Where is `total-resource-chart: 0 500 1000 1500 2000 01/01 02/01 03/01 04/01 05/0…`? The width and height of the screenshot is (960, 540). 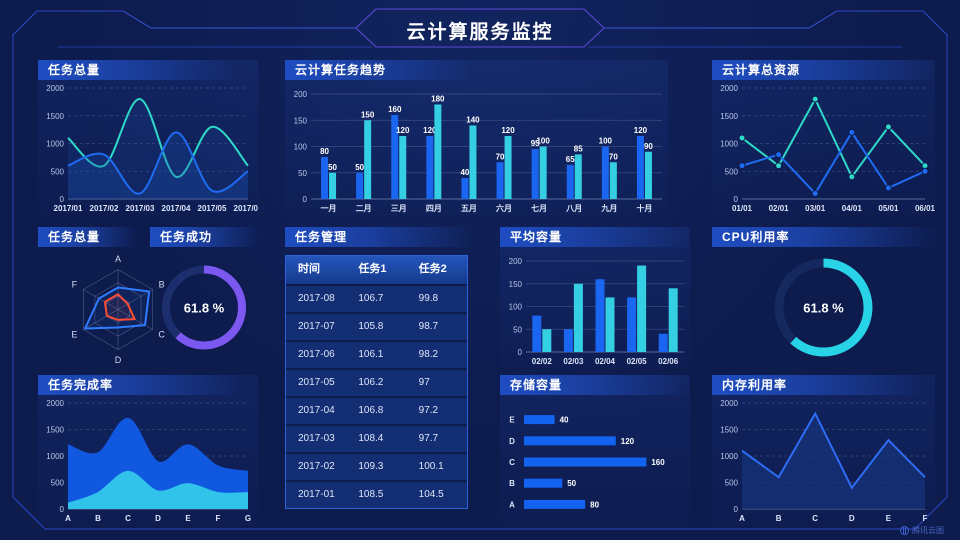 total-resource-chart: 0 500 1000 1500 2000 01/01 02/01 03/01 04/01 05/0… is located at coordinates (823, 147).